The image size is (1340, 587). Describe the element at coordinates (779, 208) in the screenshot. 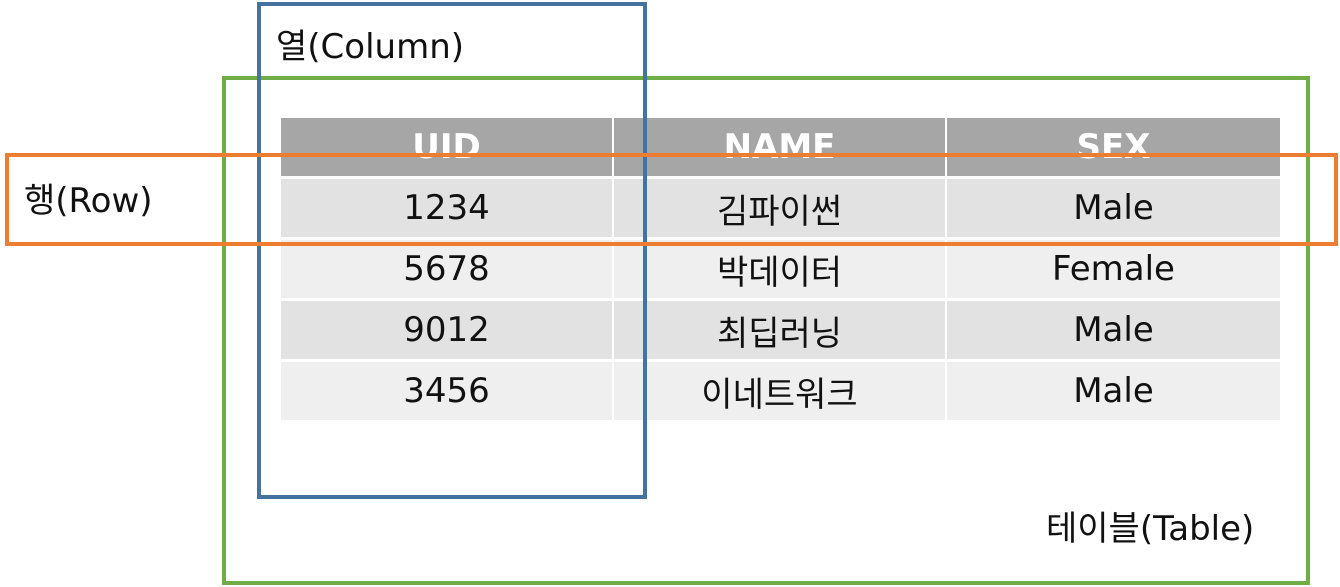

I see `name-cell: 김파이썬` at that location.